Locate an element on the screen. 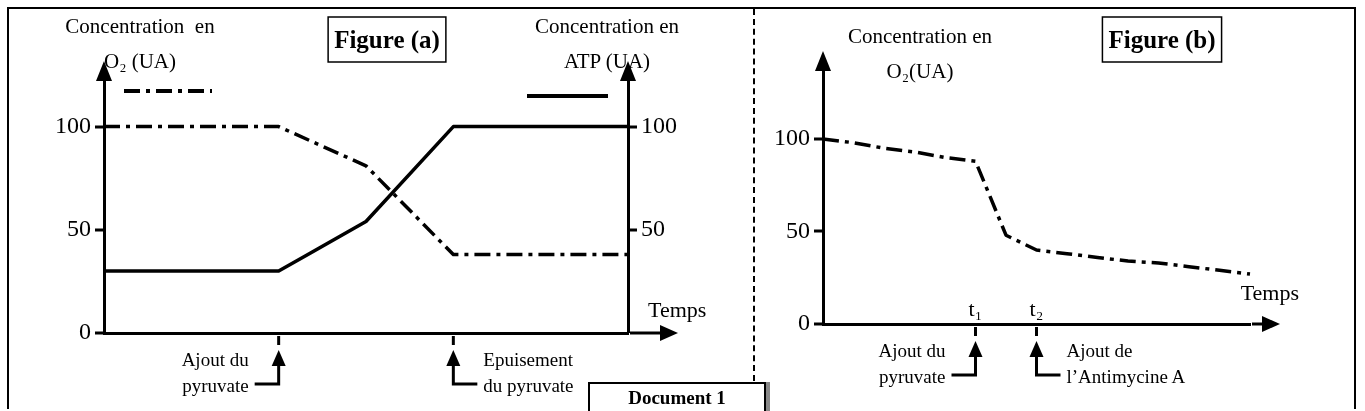 This screenshot has height=411, width=1365. chart-title: Figure (a) is located at coordinates (387, 40).